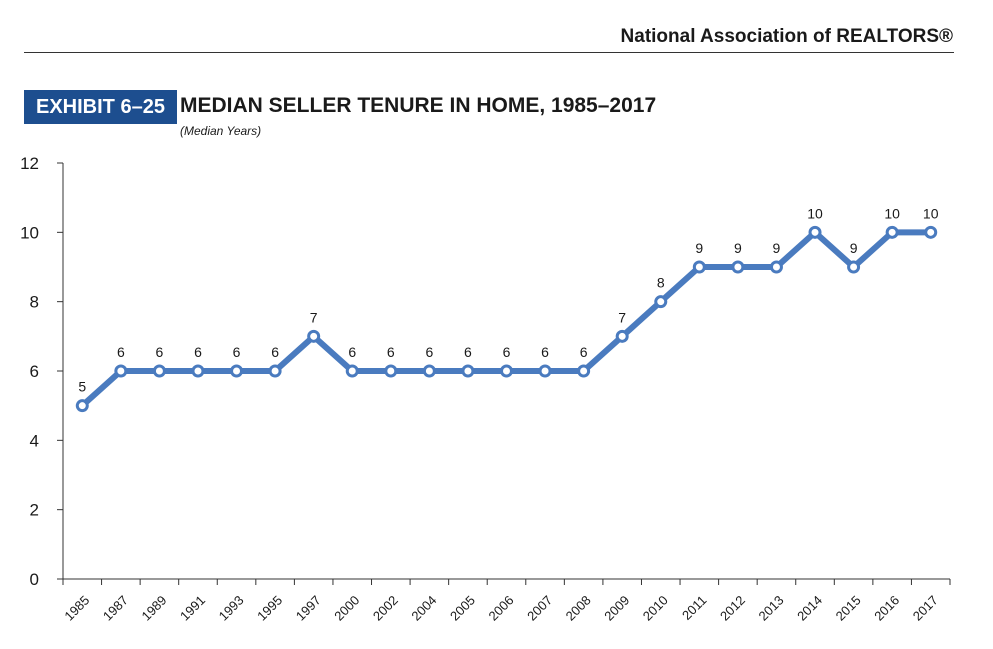 This screenshot has height=649, width=993. I want to click on x-tick-label: 2013, so click(771, 608).